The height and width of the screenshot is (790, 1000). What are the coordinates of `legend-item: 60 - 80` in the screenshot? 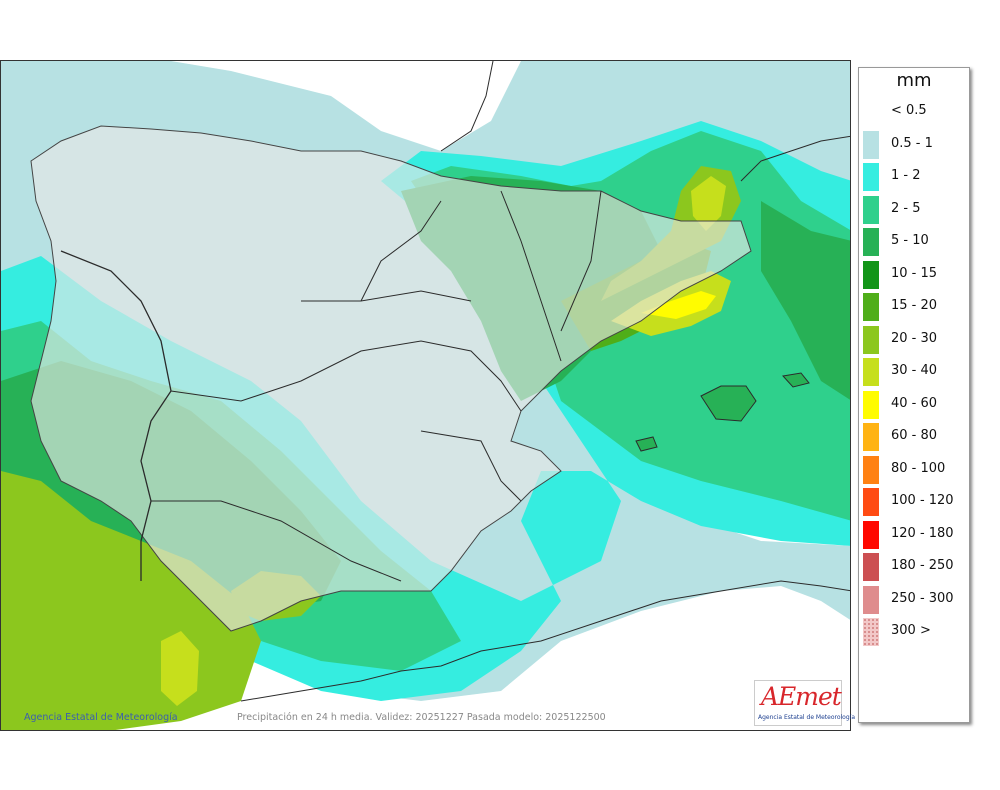 It's located at (915, 437).